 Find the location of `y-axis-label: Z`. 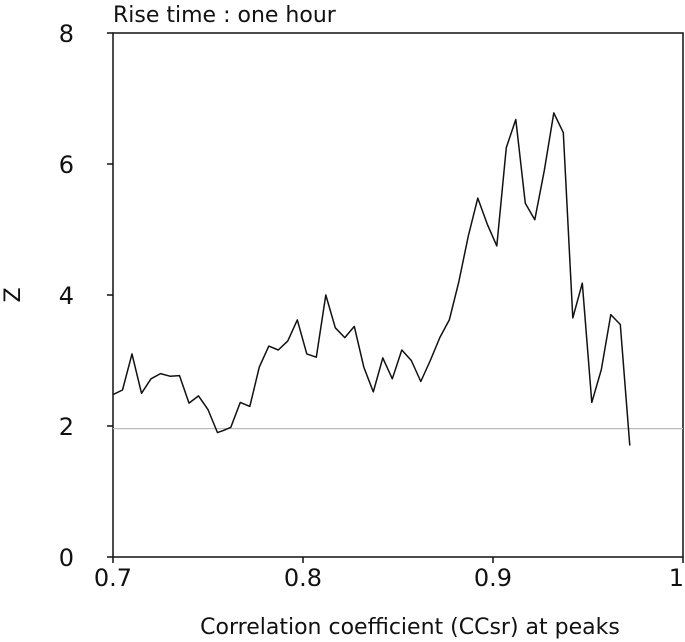

y-axis-label: Z is located at coordinates (13, 294).